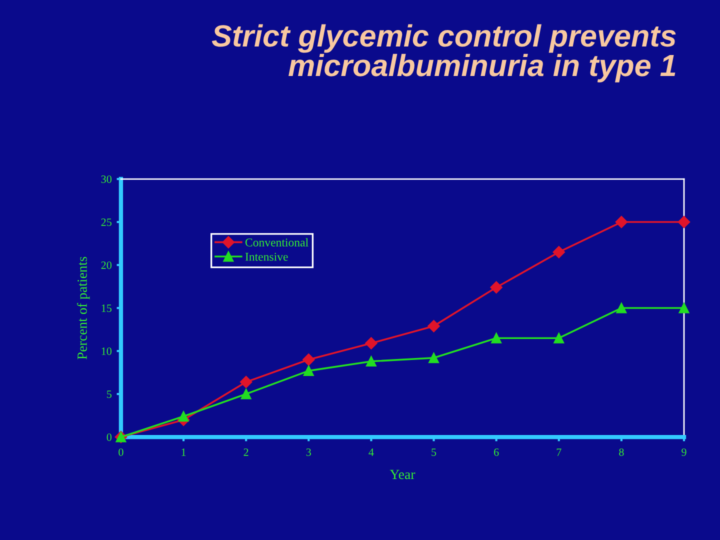  Describe the element at coordinates (184, 452) in the screenshot. I see `x-tick-label: 1` at that location.